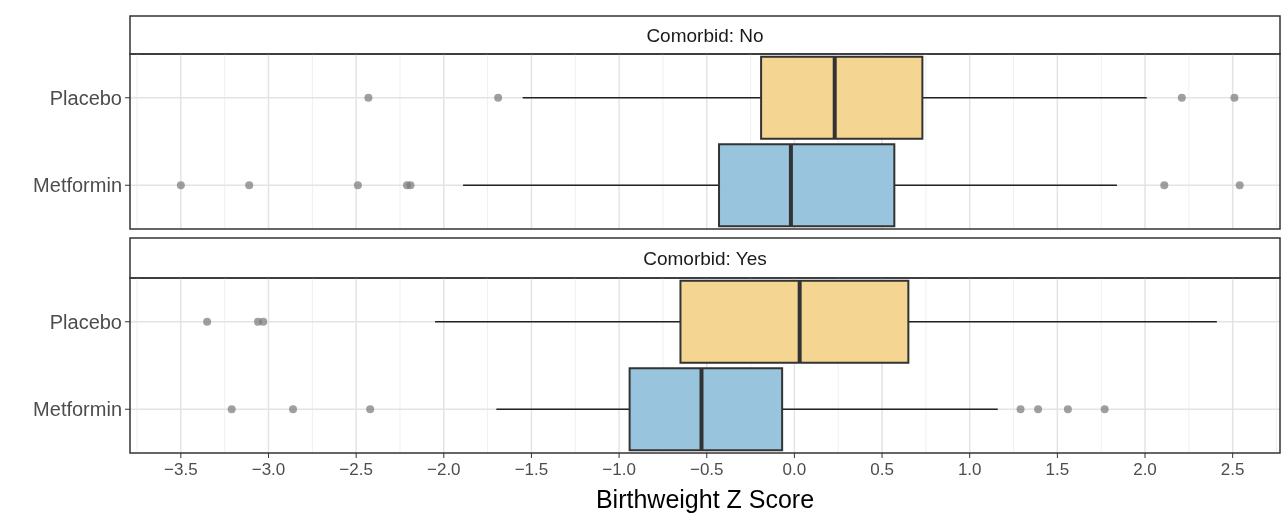 The image size is (1281, 513). I want to click on x-tick-label: 0.0, so click(794, 469).